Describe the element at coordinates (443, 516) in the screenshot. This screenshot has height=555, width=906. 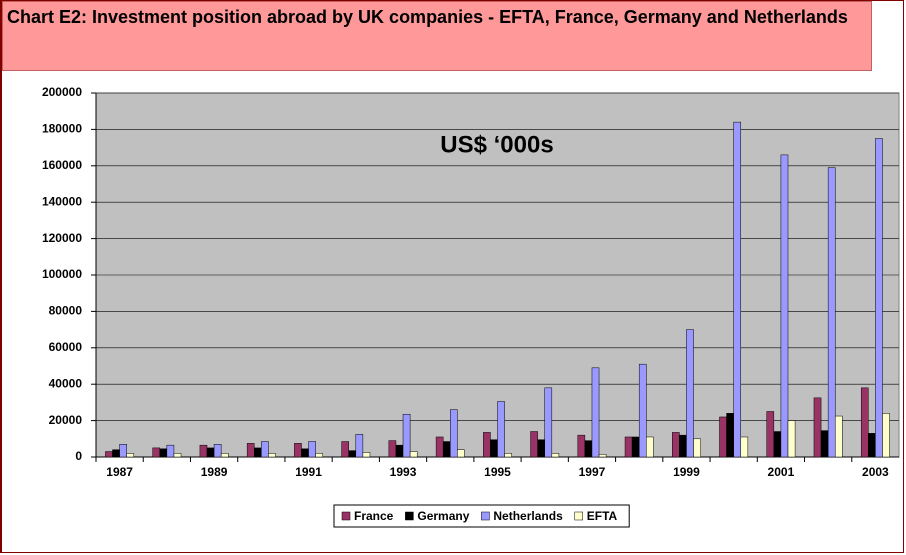
I see `legend-label: Germany` at that location.